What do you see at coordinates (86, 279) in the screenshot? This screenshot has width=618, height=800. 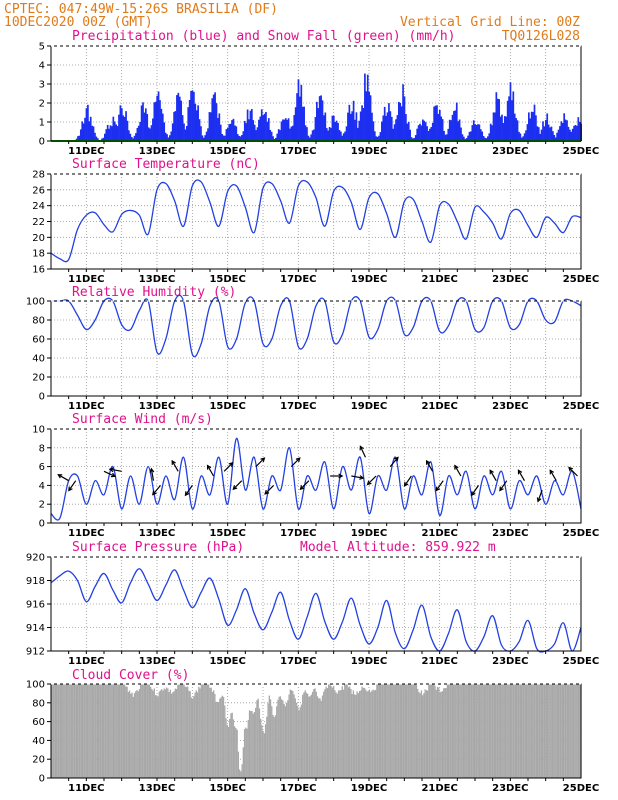 I see `date-label: 11DEC` at bounding box center [86, 279].